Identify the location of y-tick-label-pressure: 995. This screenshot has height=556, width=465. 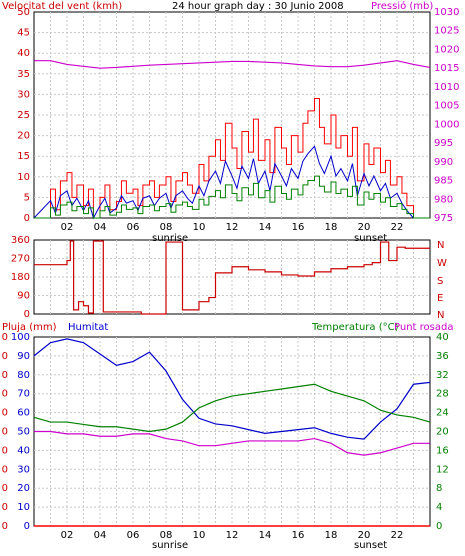
(443, 143).